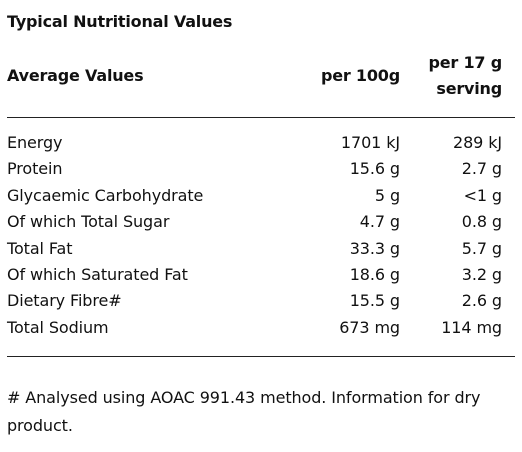 This screenshot has width=522, height=452. What do you see at coordinates (465, 62) in the screenshot?
I see `header-per-serving-line1: per 17 g` at bounding box center [465, 62].